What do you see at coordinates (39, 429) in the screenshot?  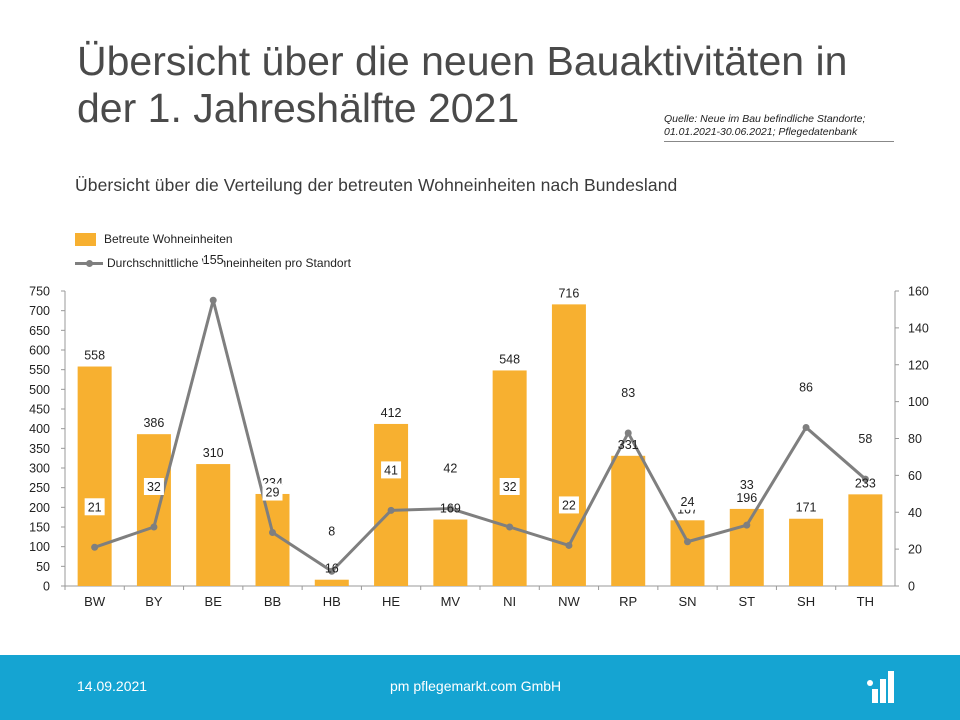 I see `left-axis-tick-label: 400` at bounding box center [39, 429].